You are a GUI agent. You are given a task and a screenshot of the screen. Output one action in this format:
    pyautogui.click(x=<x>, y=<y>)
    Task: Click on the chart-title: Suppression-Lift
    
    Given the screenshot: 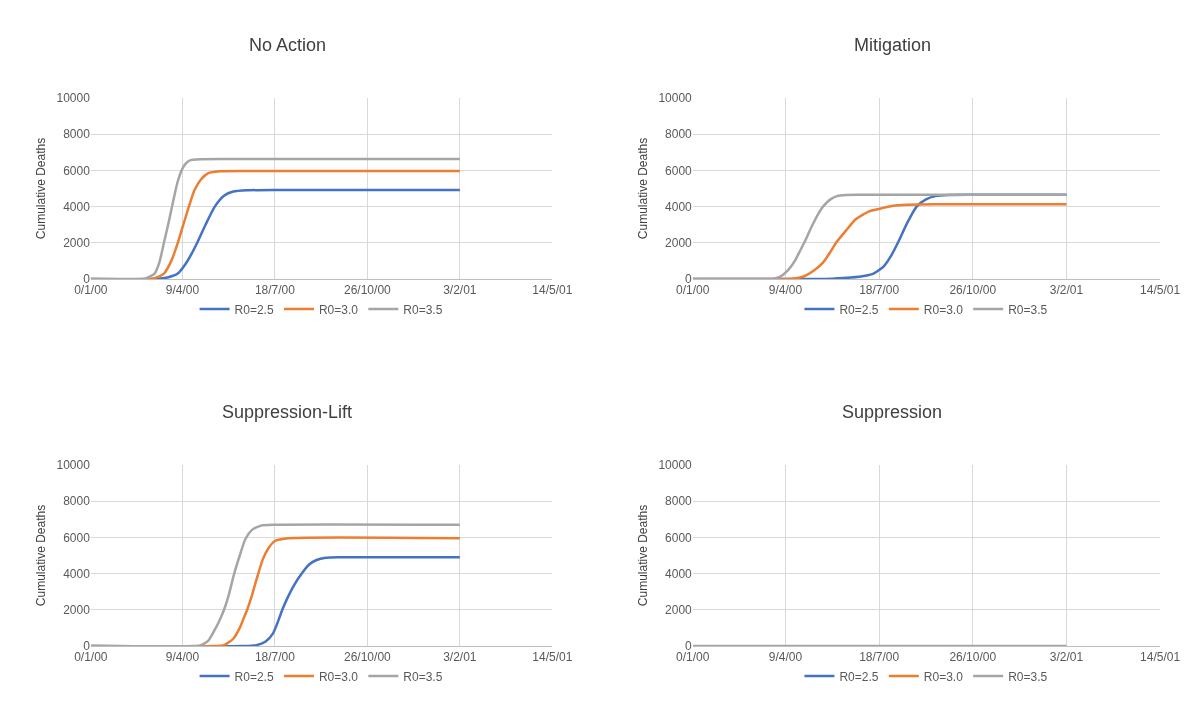 What is the action you would take?
    pyautogui.click(x=287, y=412)
    